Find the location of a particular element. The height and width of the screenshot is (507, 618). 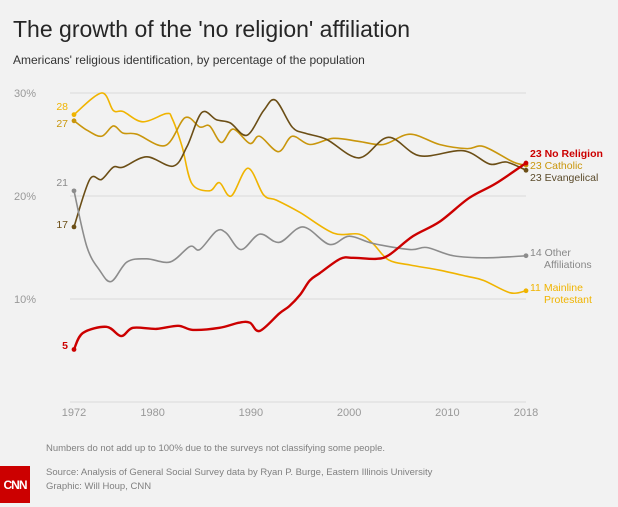

end-point-other-affiliations is located at coordinates (526, 256).